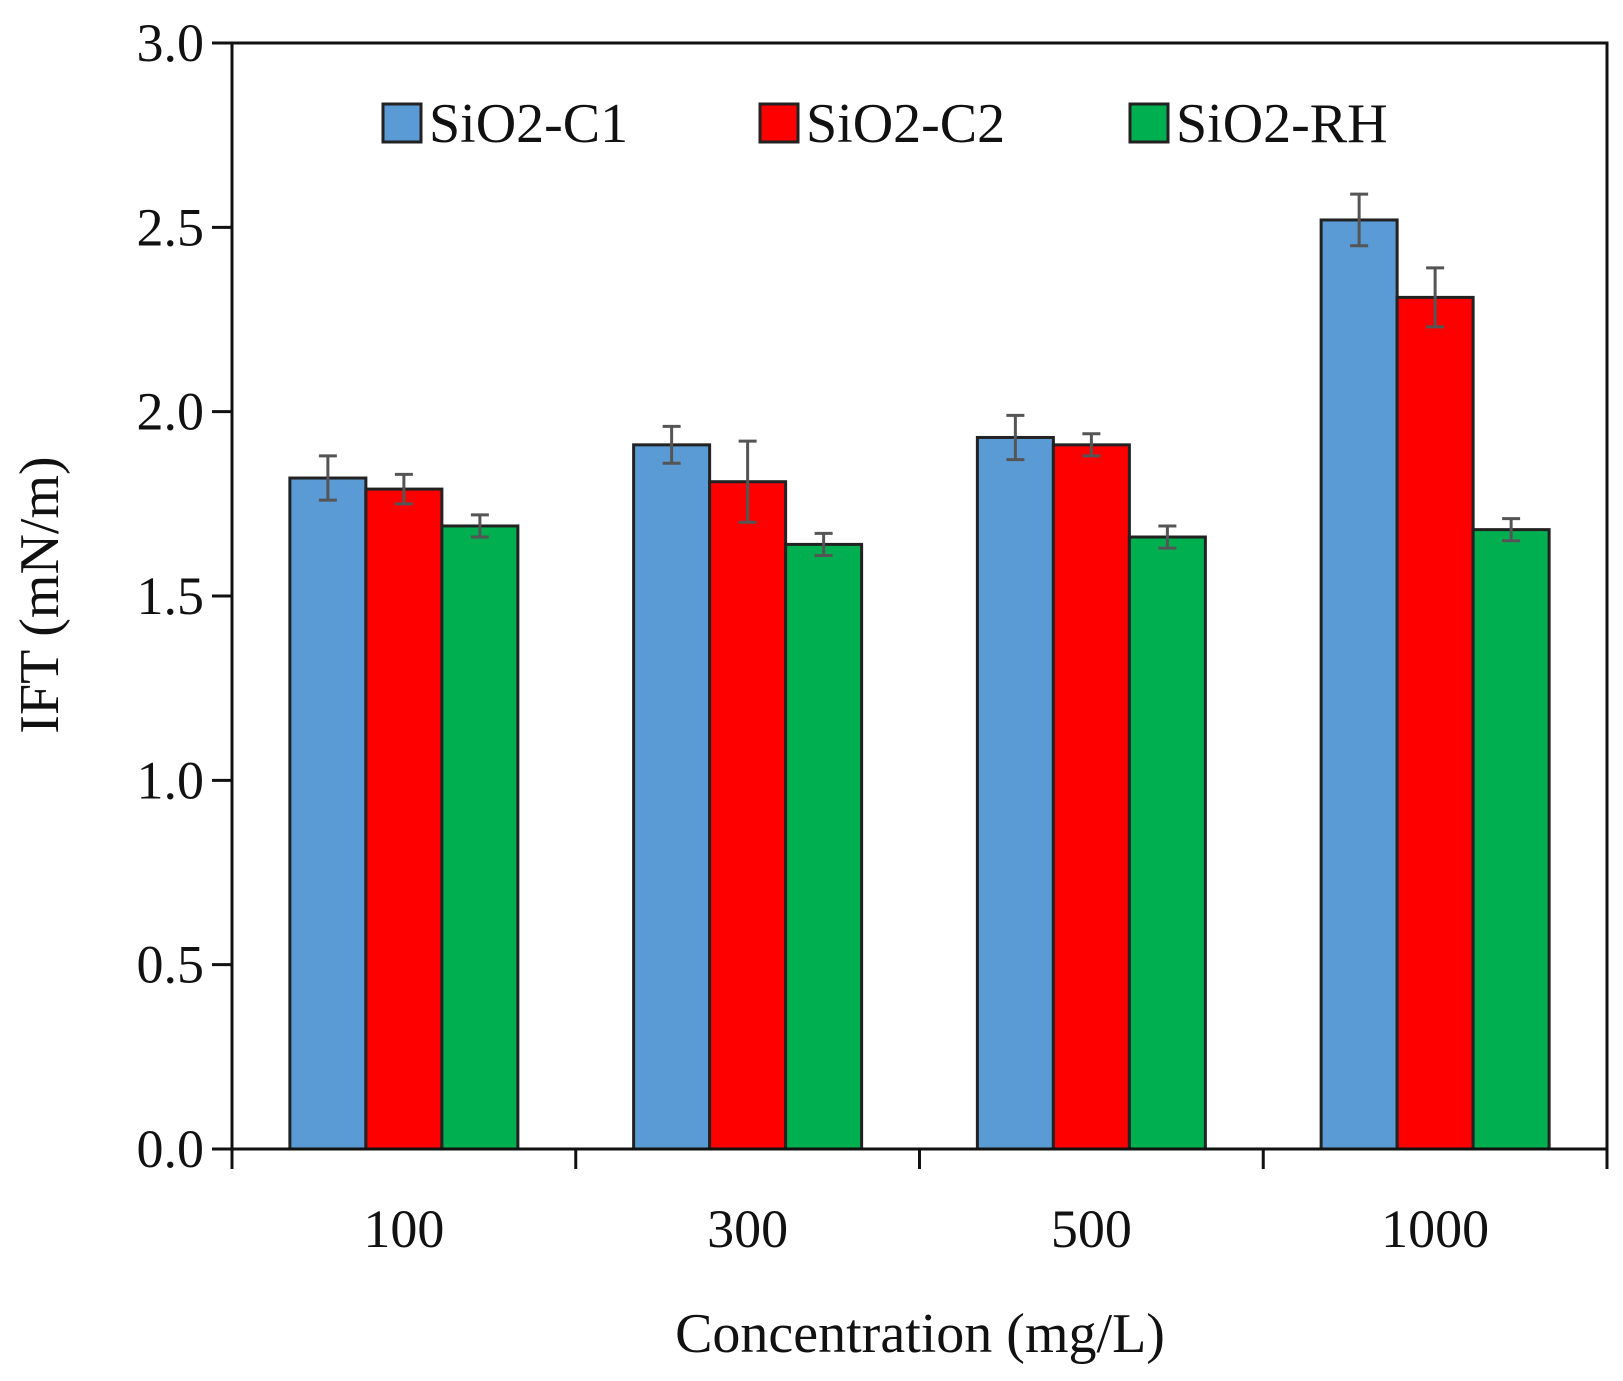  What do you see at coordinates (905, 124) in the screenshot?
I see `legend-label-sio2-c2: SiO2-C2` at bounding box center [905, 124].